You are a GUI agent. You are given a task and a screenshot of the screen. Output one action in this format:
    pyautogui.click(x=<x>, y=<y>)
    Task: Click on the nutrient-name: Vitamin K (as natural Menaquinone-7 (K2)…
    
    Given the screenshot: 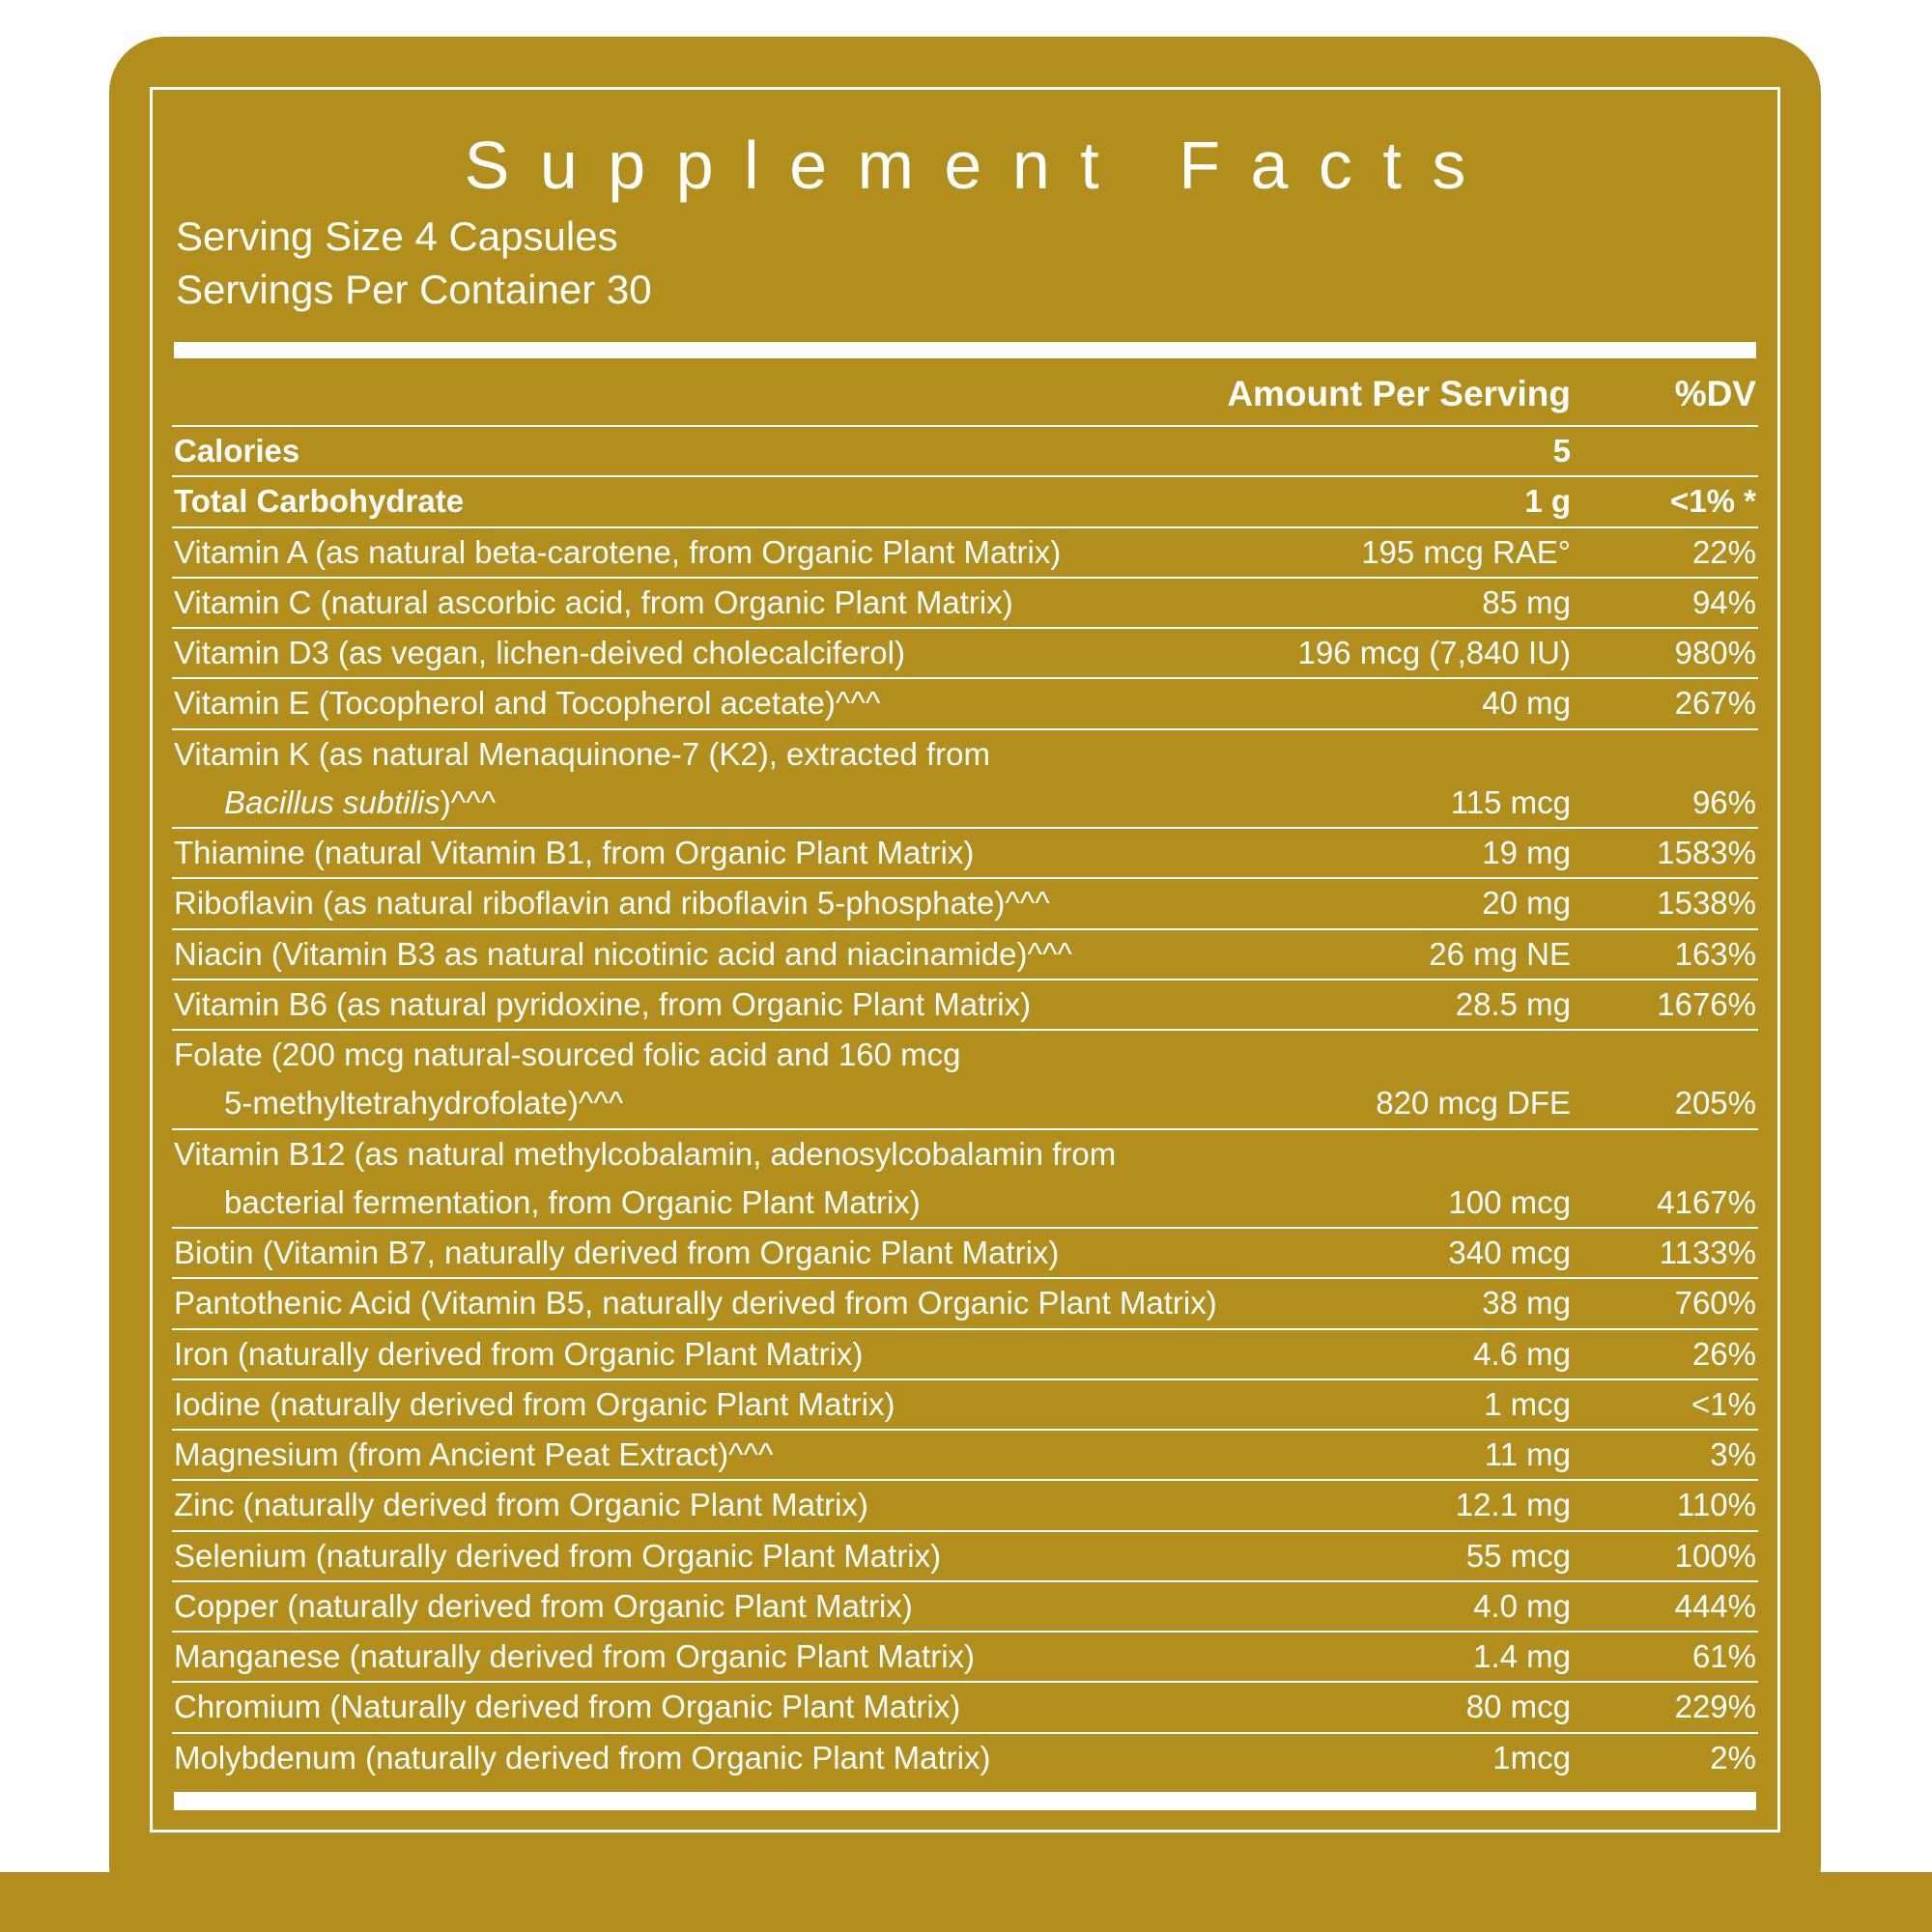 What is the action you would take?
    pyautogui.click(x=582, y=753)
    